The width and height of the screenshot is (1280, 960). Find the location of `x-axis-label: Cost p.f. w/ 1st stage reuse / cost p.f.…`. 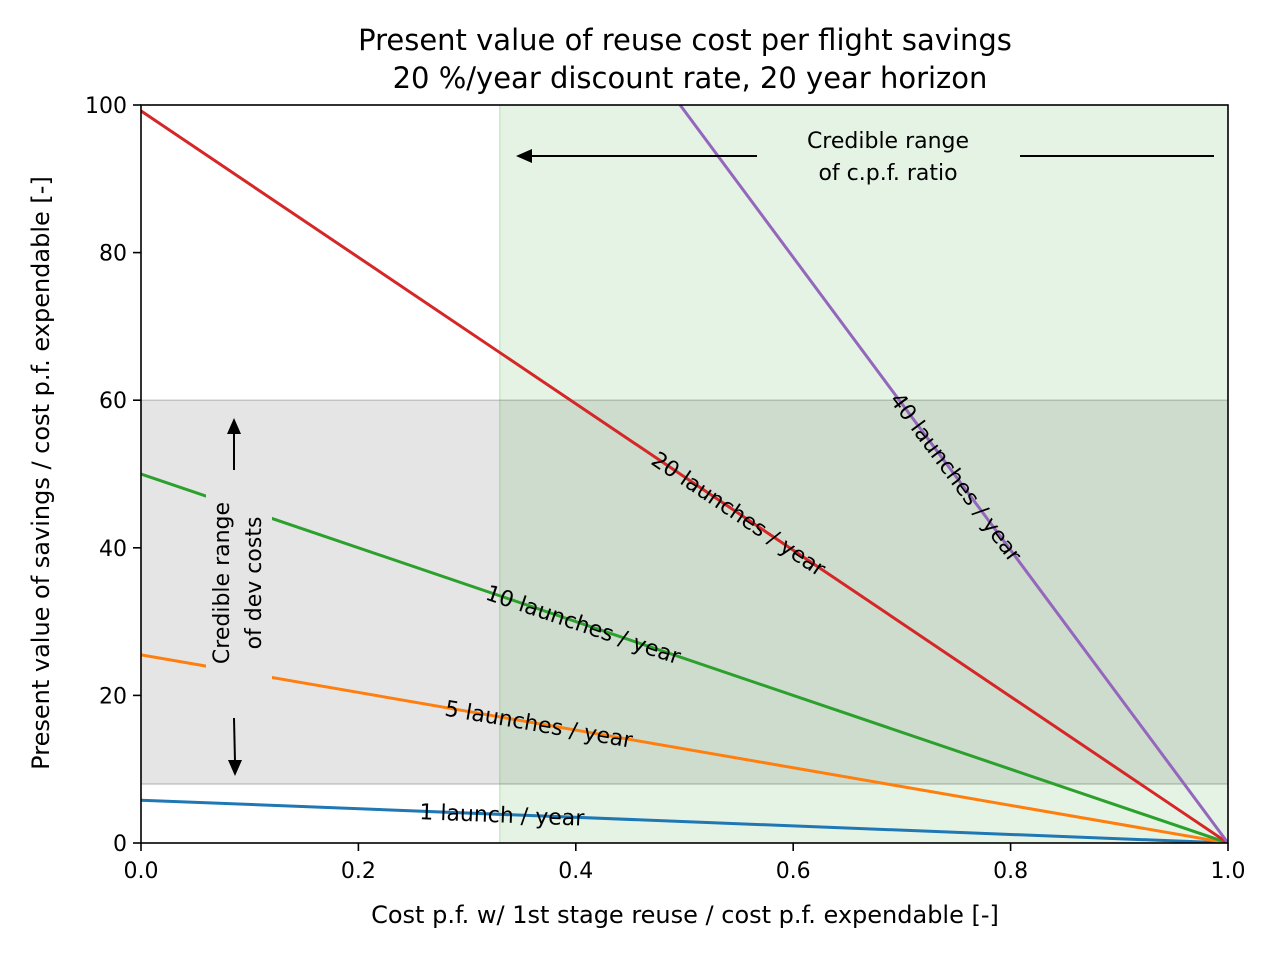

x-axis-label: Cost p.f. w/ 1st stage reuse / cost p.f.… is located at coordinates (685, 915).